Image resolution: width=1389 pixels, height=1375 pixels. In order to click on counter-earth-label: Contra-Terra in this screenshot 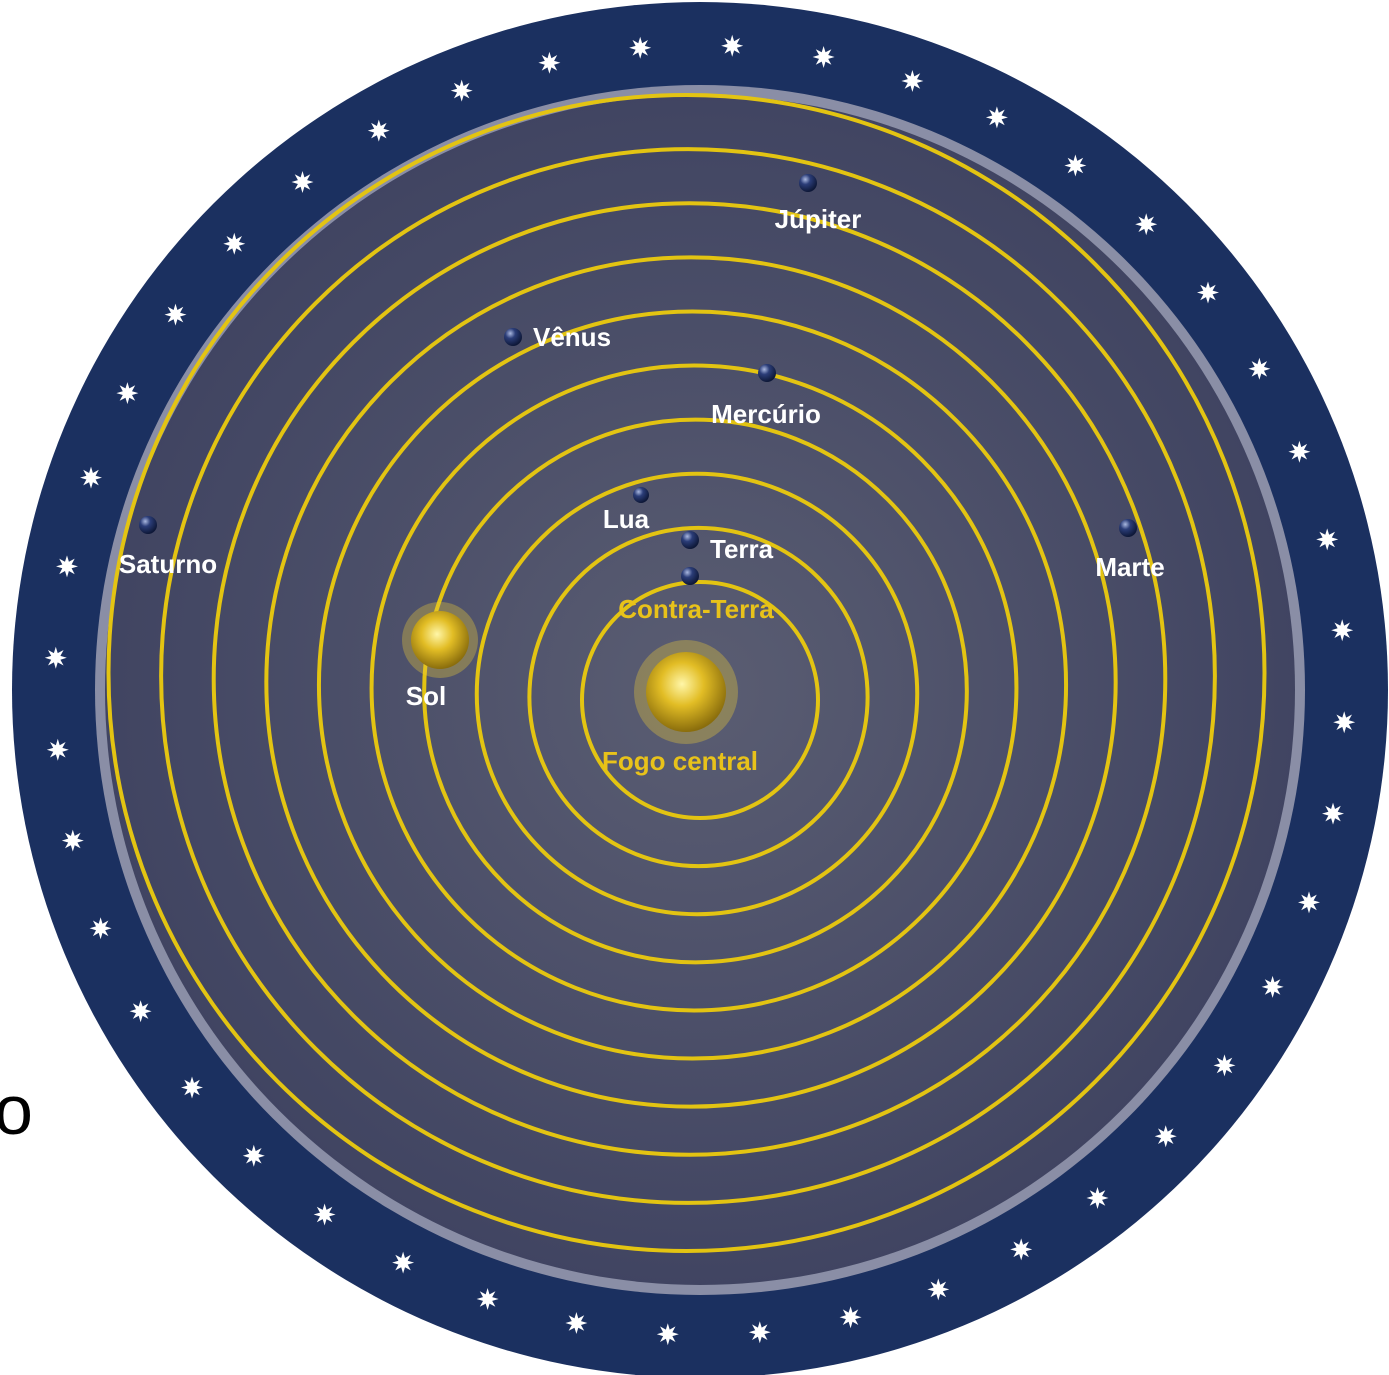, I will do `click(696, 609)`.